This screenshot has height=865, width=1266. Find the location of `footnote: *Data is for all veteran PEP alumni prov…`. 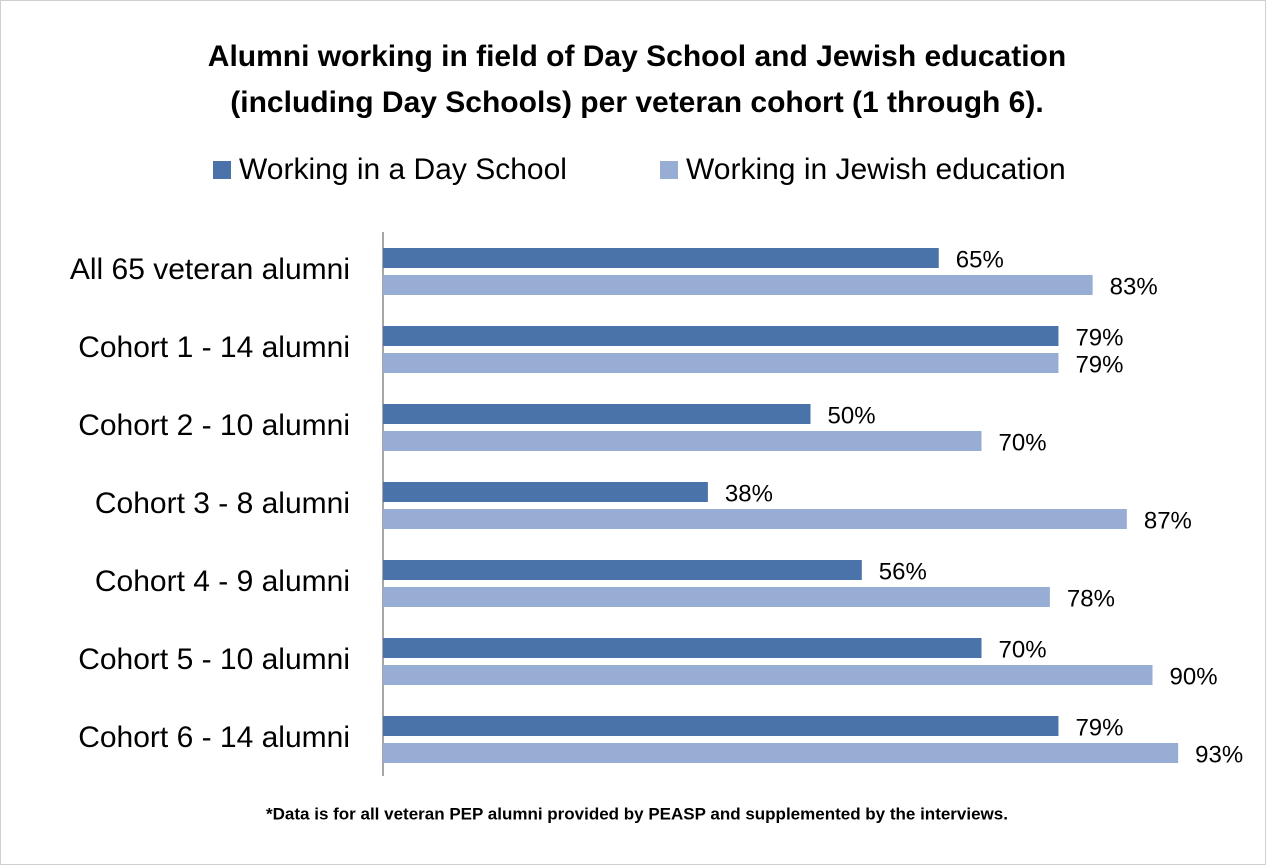

footnote: *Data is for all veteran PEP alumni prov… is located at coordinates (637, 813).